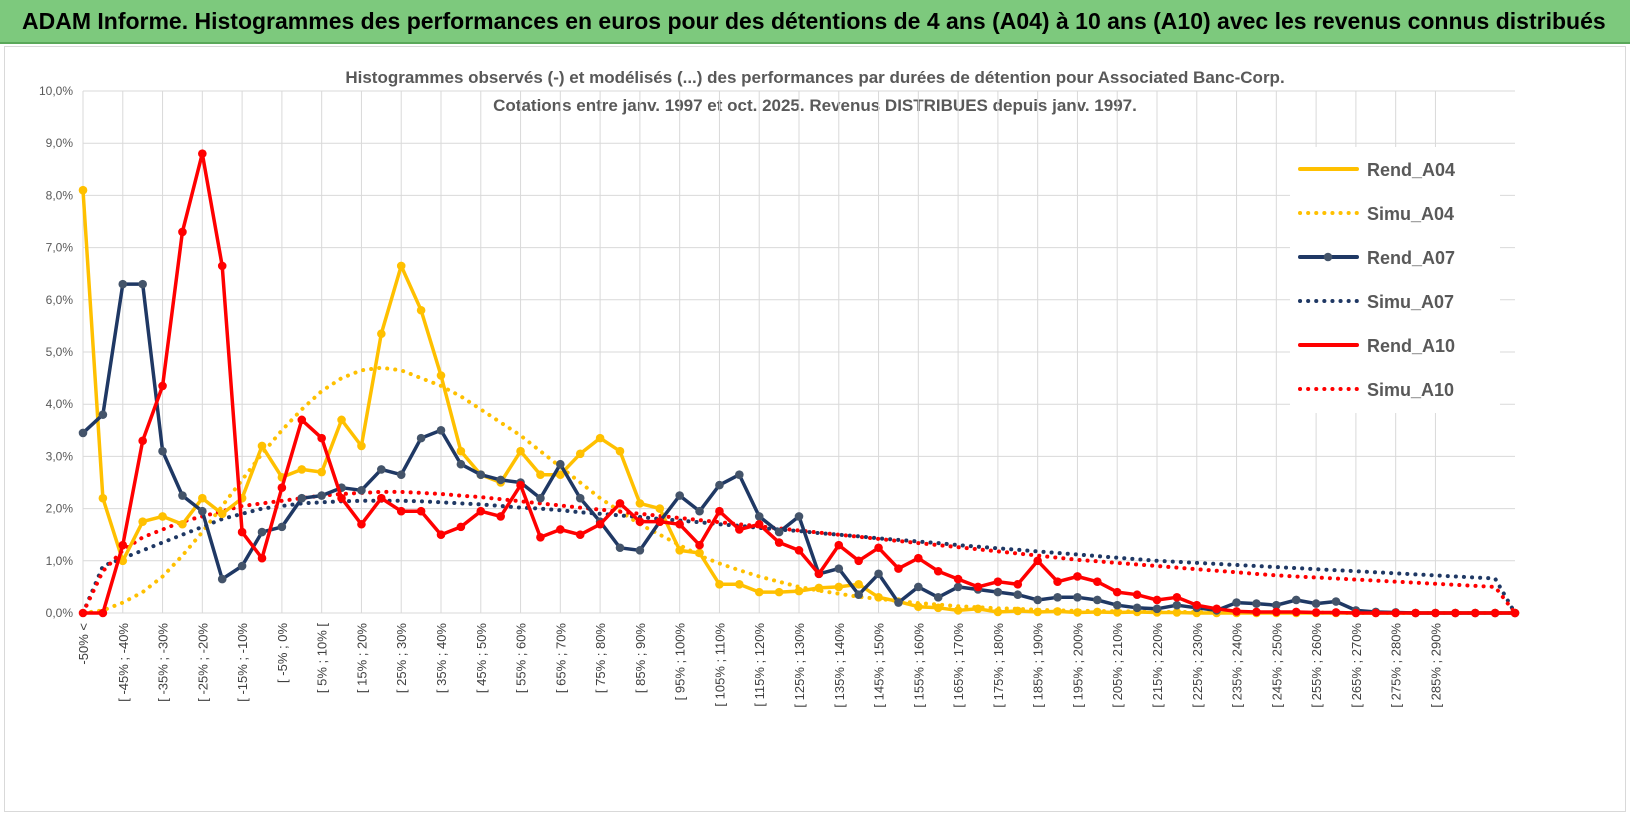 This screenshot has height=816, width=1630. I want to click on series-line-Simu_A07, so click(799, 556).